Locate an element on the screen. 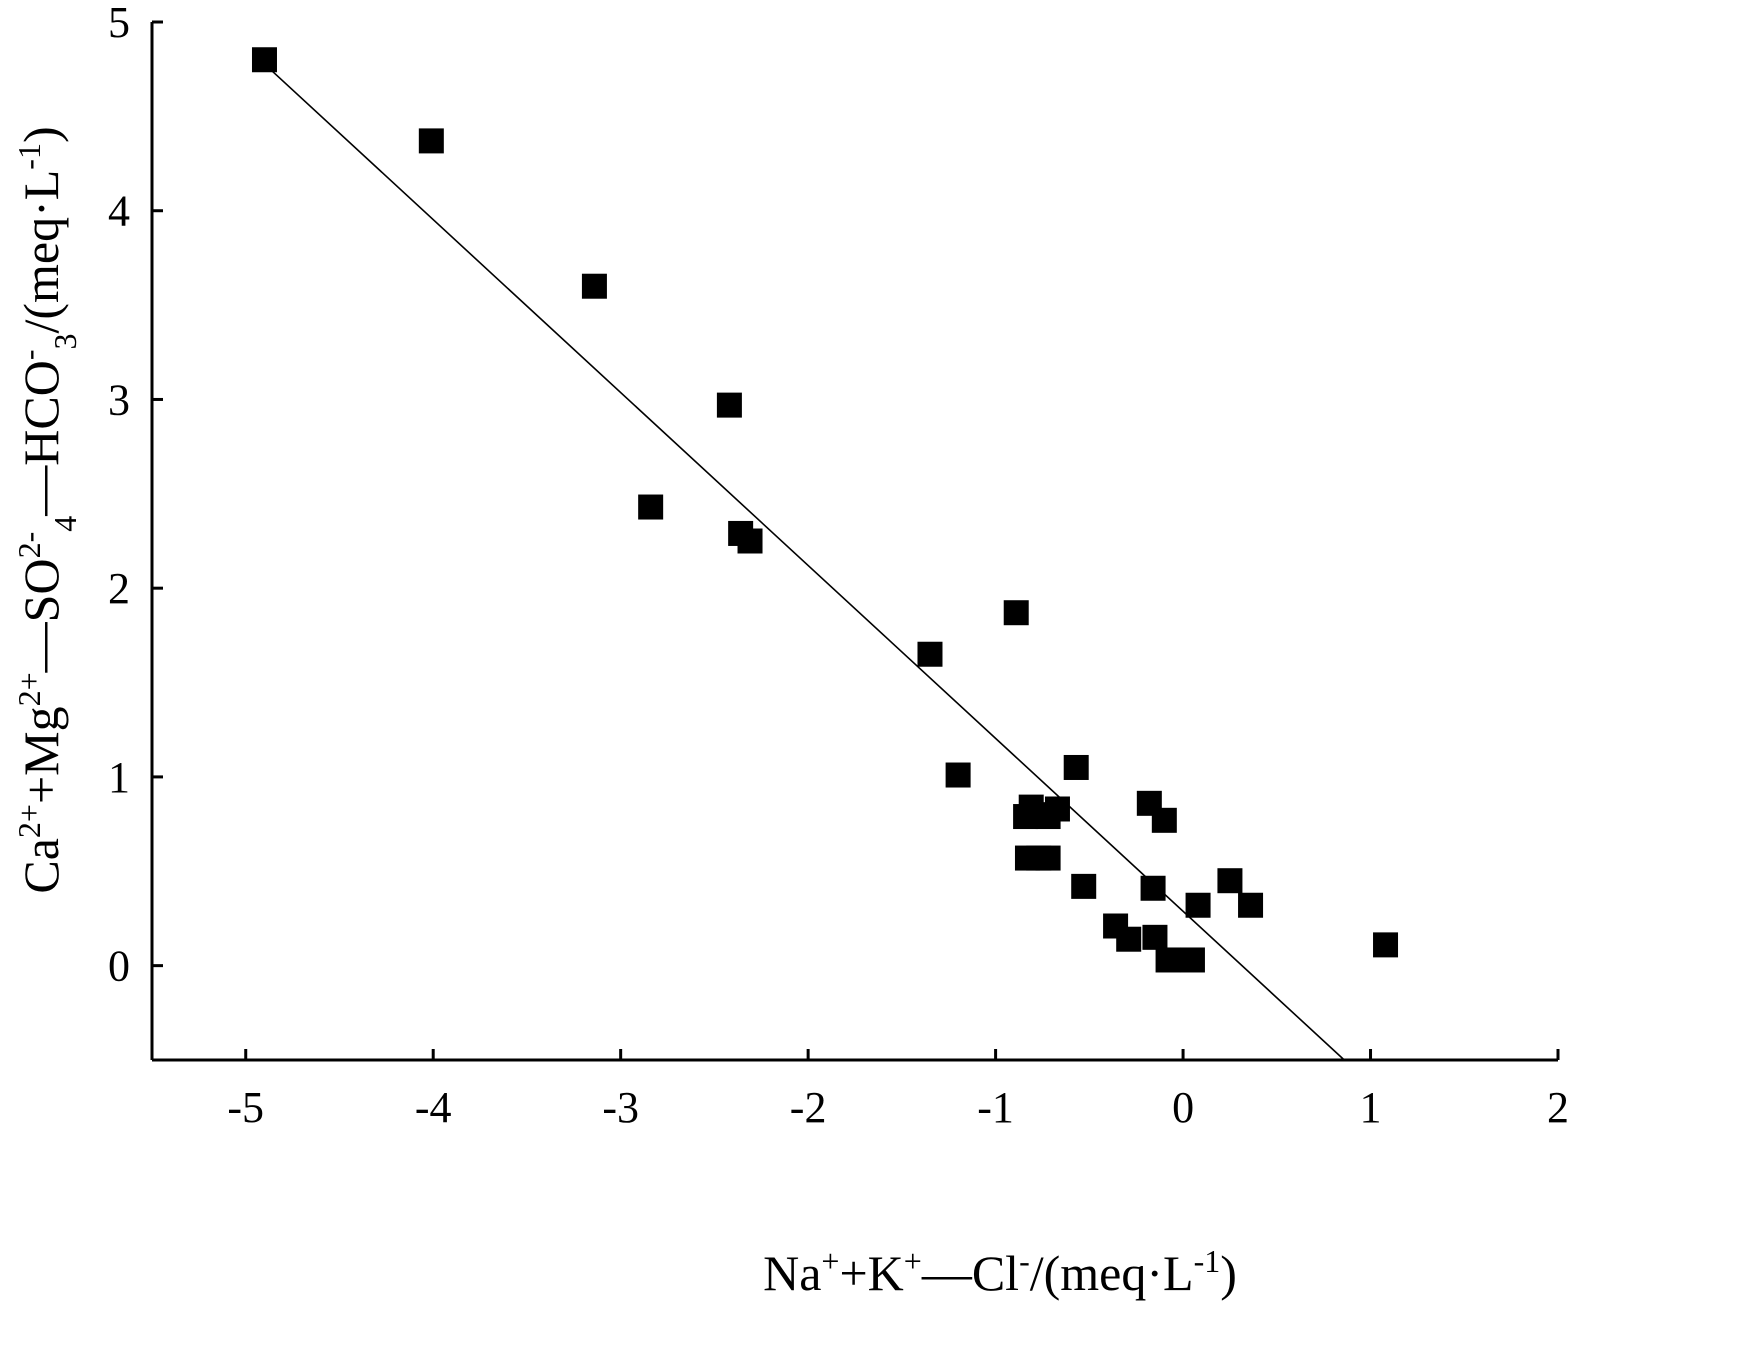 This screenshot has height=1367, width=1764. y-tick-label: 4 is located at coordinates (119, 211).